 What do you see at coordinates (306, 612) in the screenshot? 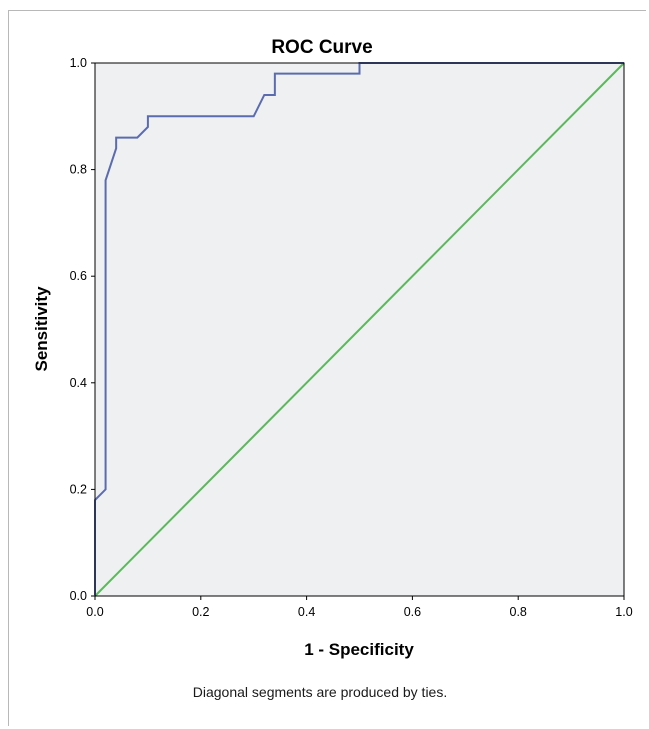
I see `x-tick-label: 0.4` at bounding box center [306, 612].